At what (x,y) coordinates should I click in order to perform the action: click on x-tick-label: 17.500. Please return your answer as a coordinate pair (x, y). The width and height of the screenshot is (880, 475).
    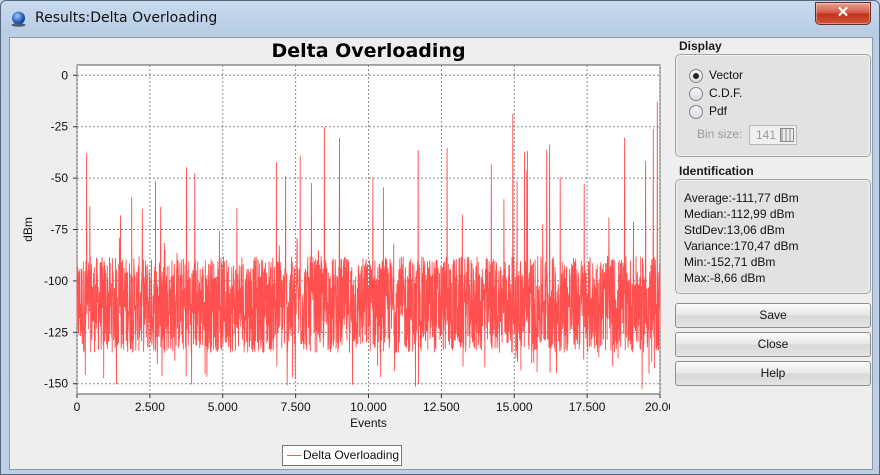
    Looking at the image, I should click on (587, 407).